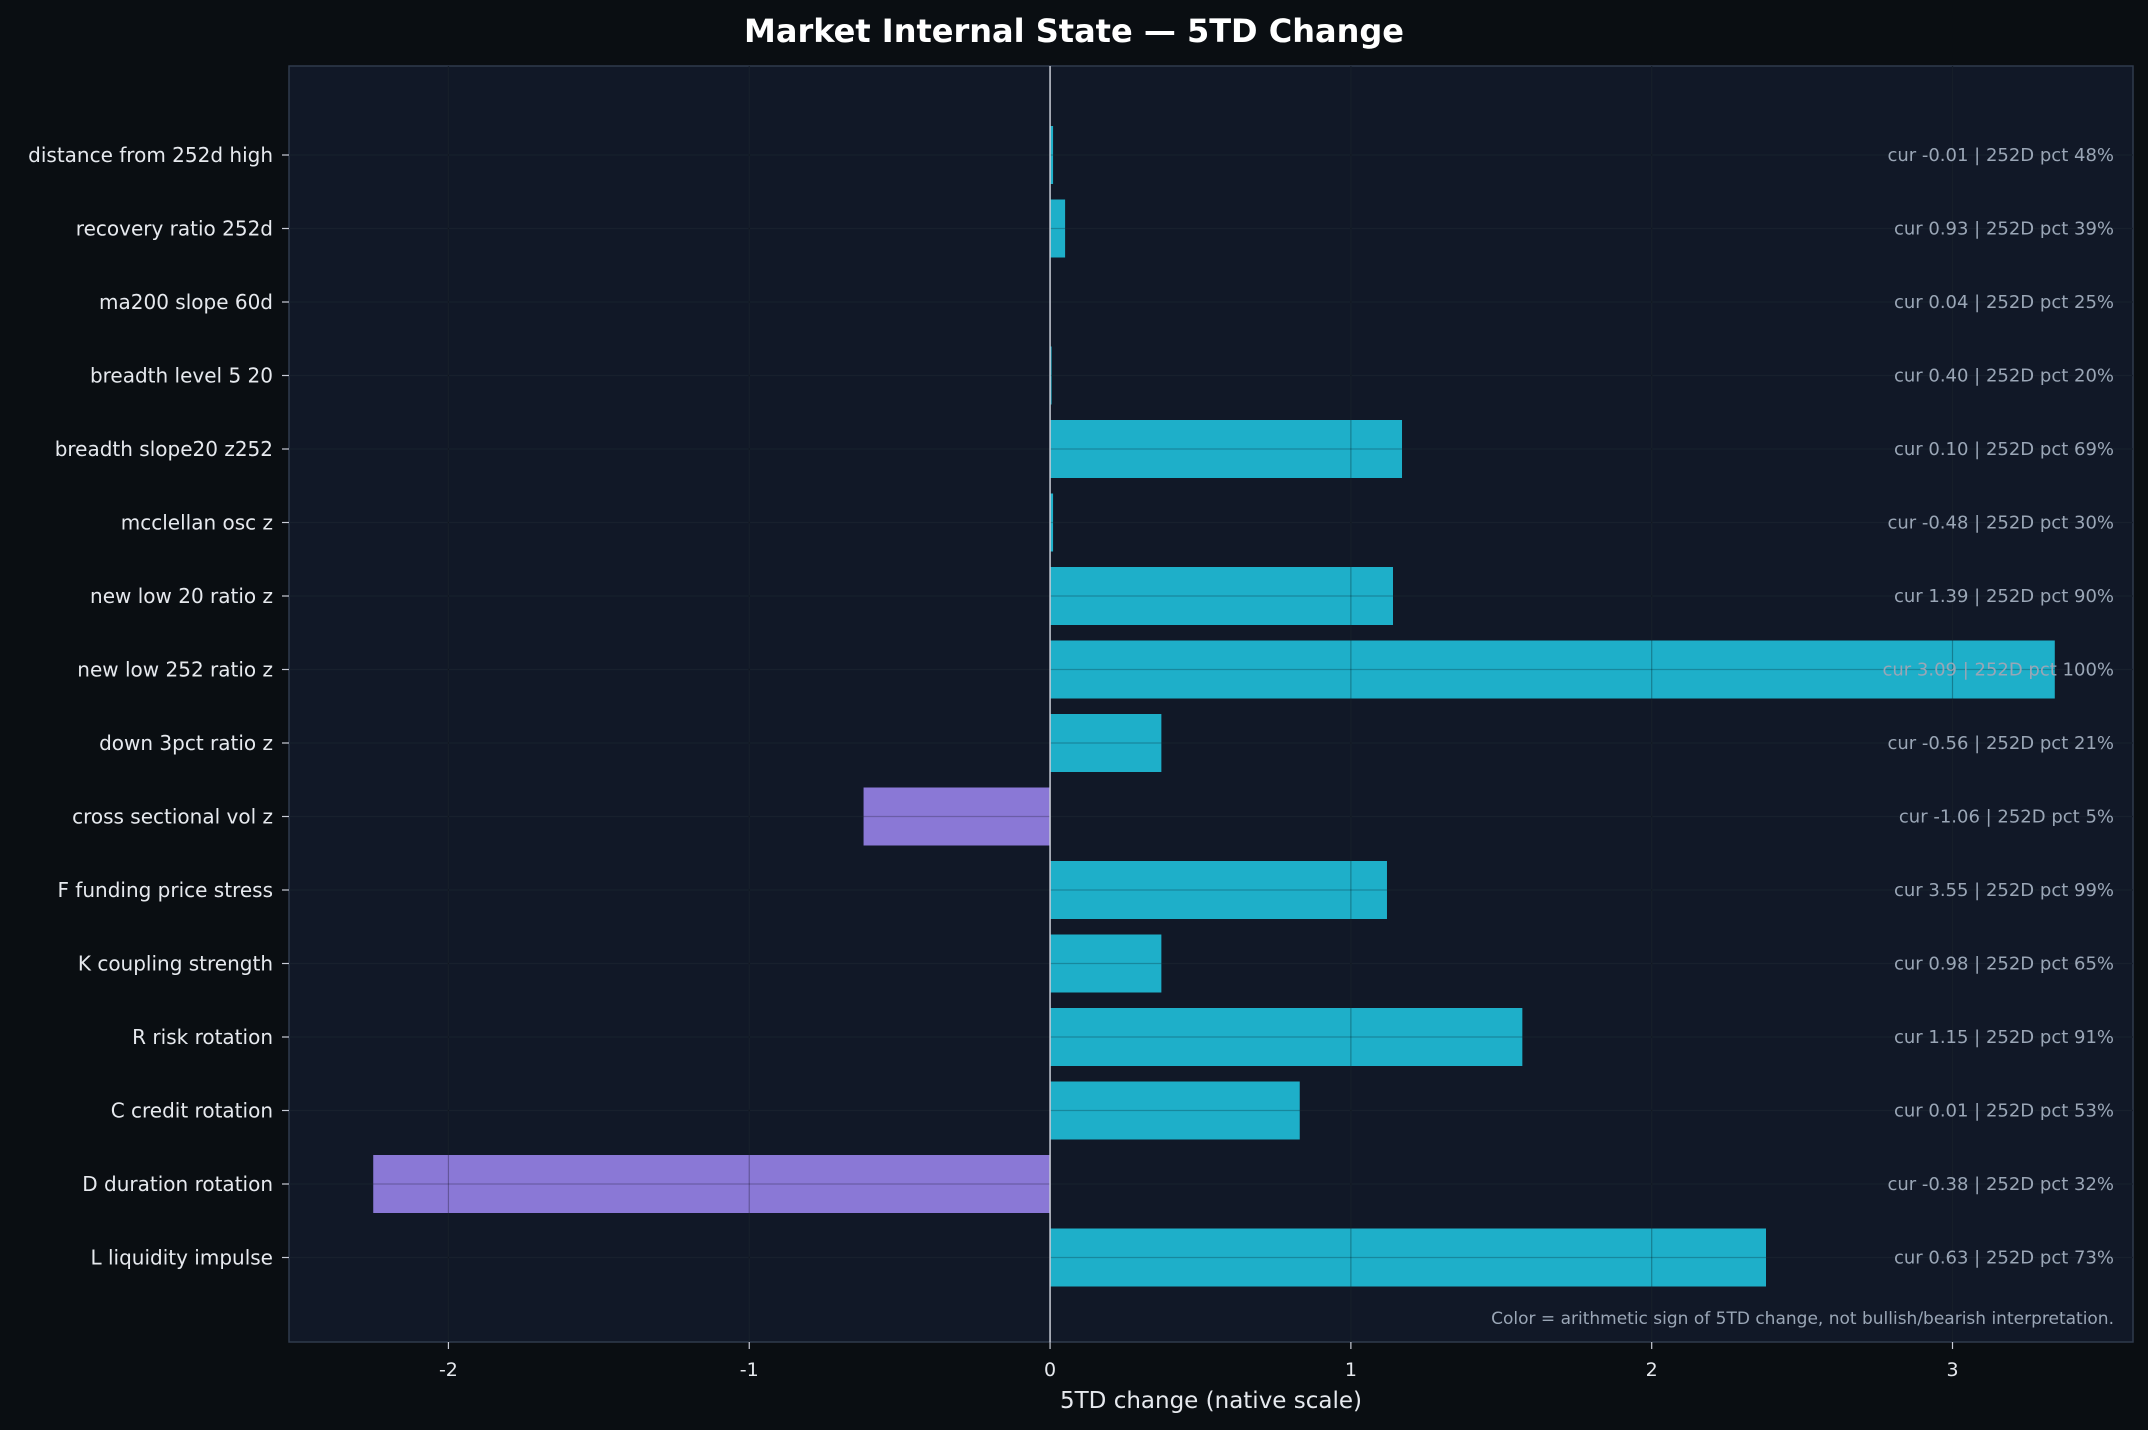 This screenshot has height=1430, width=2148. I want to click on y-tick-label: down 3pct ratio z, so click(186, 743).